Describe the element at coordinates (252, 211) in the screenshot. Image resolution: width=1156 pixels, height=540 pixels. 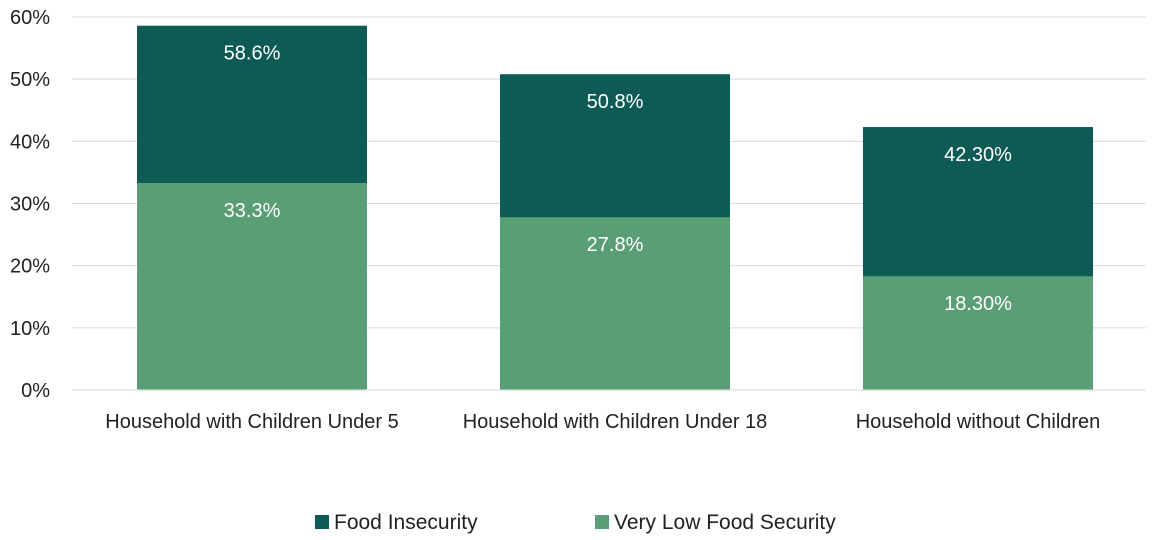
I see `data-label-very-low-food-security: 33.3%` at that location.